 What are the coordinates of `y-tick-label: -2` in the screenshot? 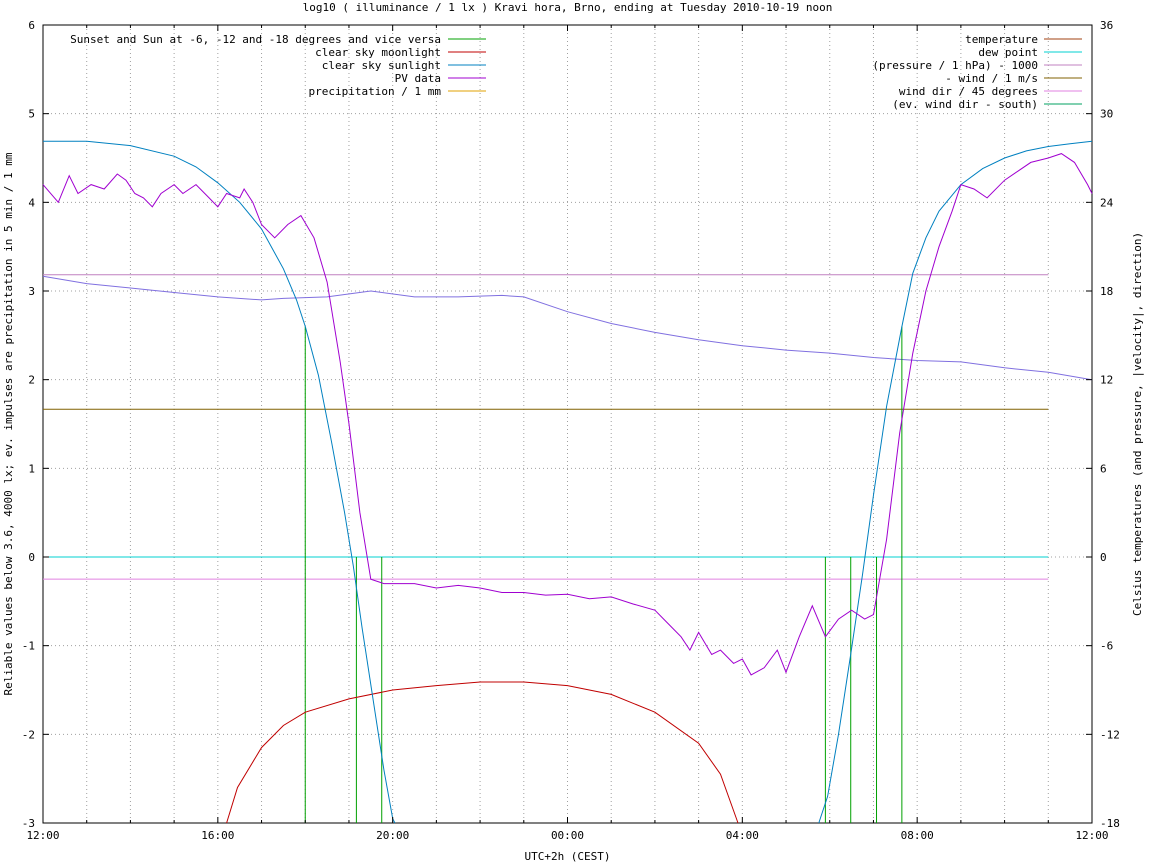 It's located at (28, 734).